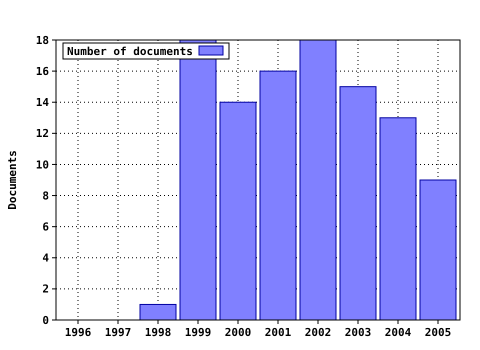 The height and width of the screenshot is (350, 480). What do you see at coordinates (43, 71) in the screenshot?
I see `y-tick-label: 16` at bounding box center [43, 71].